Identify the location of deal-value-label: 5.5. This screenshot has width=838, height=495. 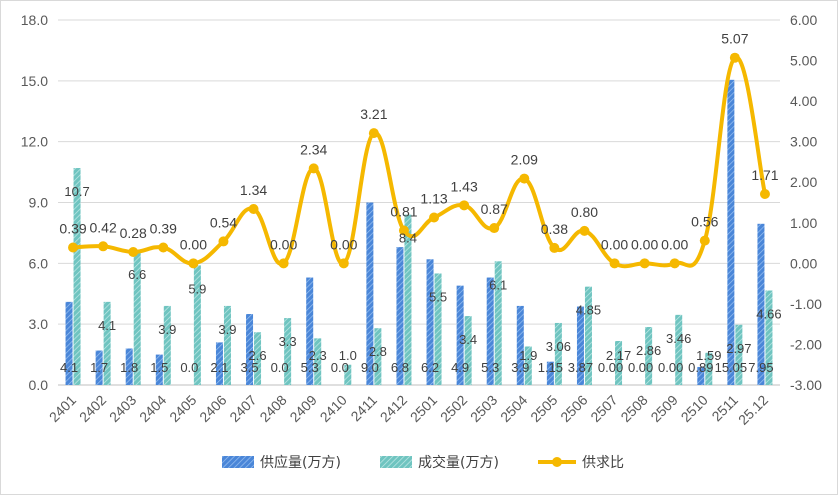
(438, 296).